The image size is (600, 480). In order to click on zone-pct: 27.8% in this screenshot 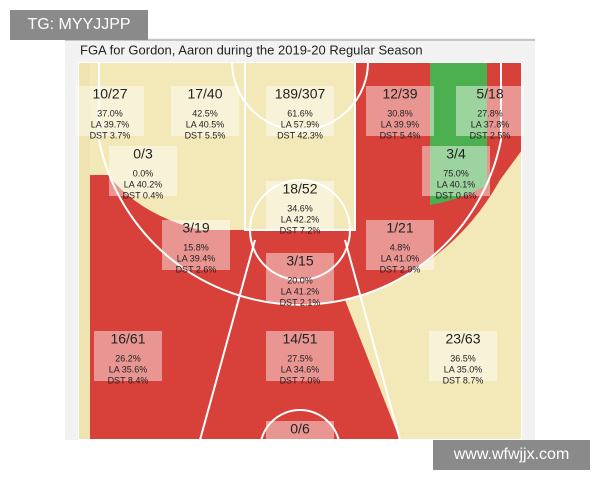, I will do `click(490, 113)`.